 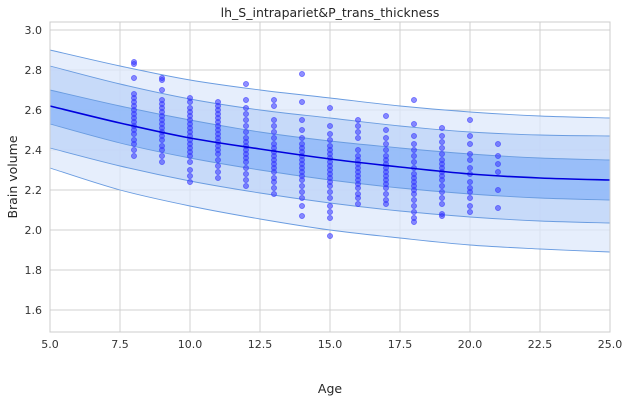 I want to click on x-tick-label: 5.0, so click(x=50, y=344).